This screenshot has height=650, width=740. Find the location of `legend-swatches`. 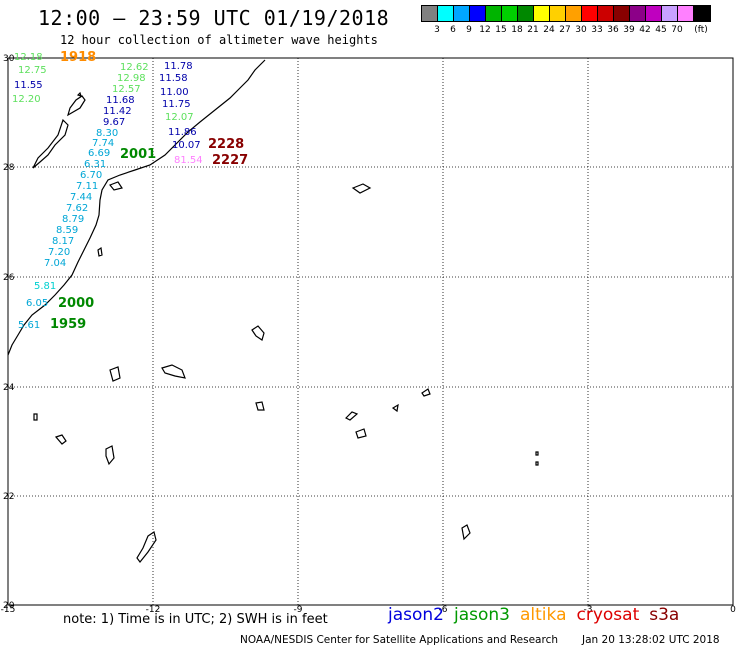

legend-swatches is located at coordinates (566, 13).